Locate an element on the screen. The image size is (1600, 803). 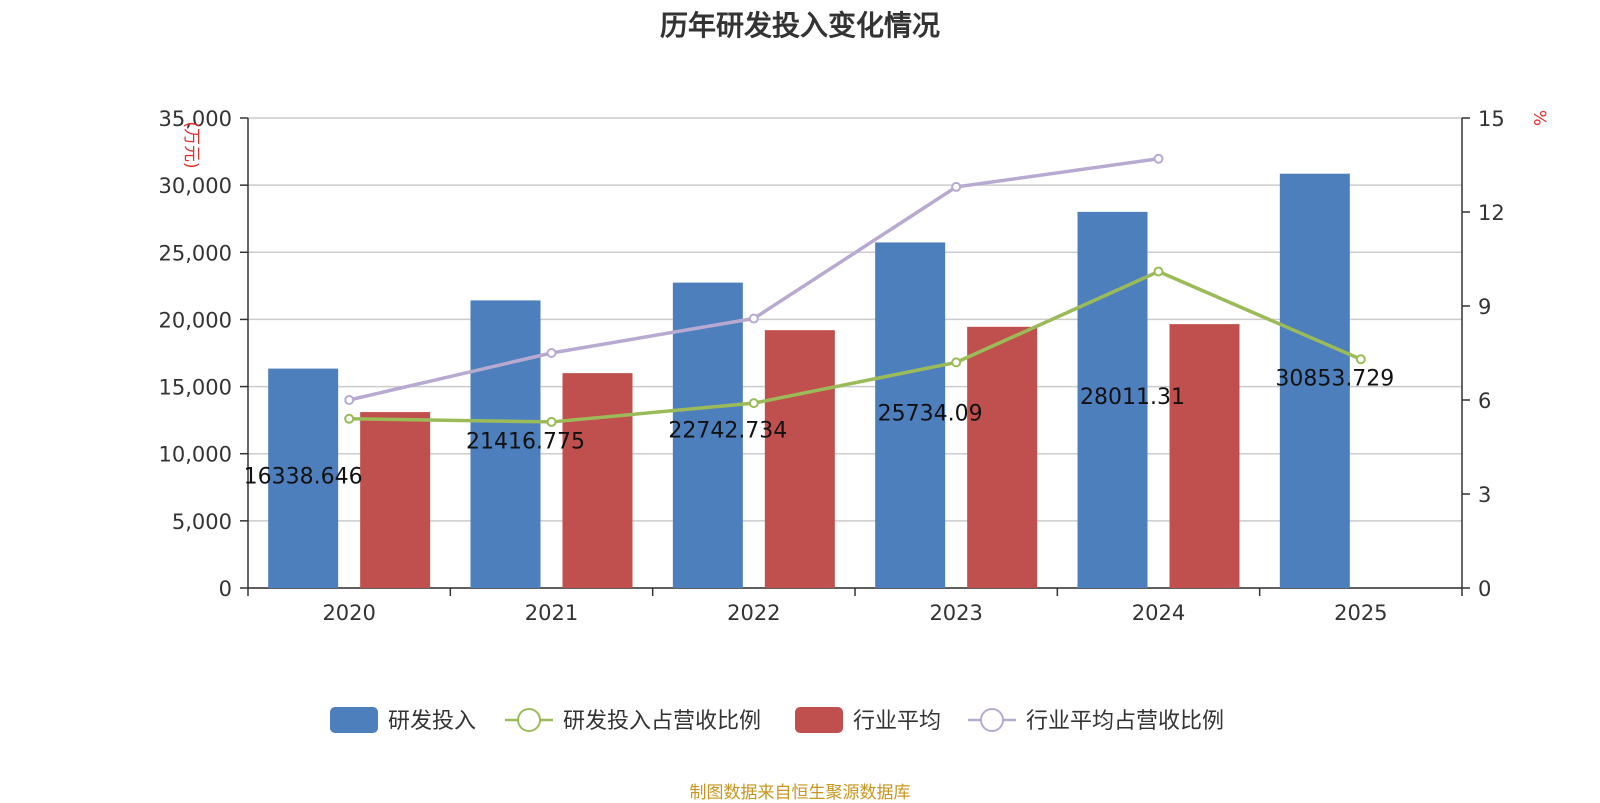
x-axis-tick-label: 2021 is located at coordinates (551, 613).